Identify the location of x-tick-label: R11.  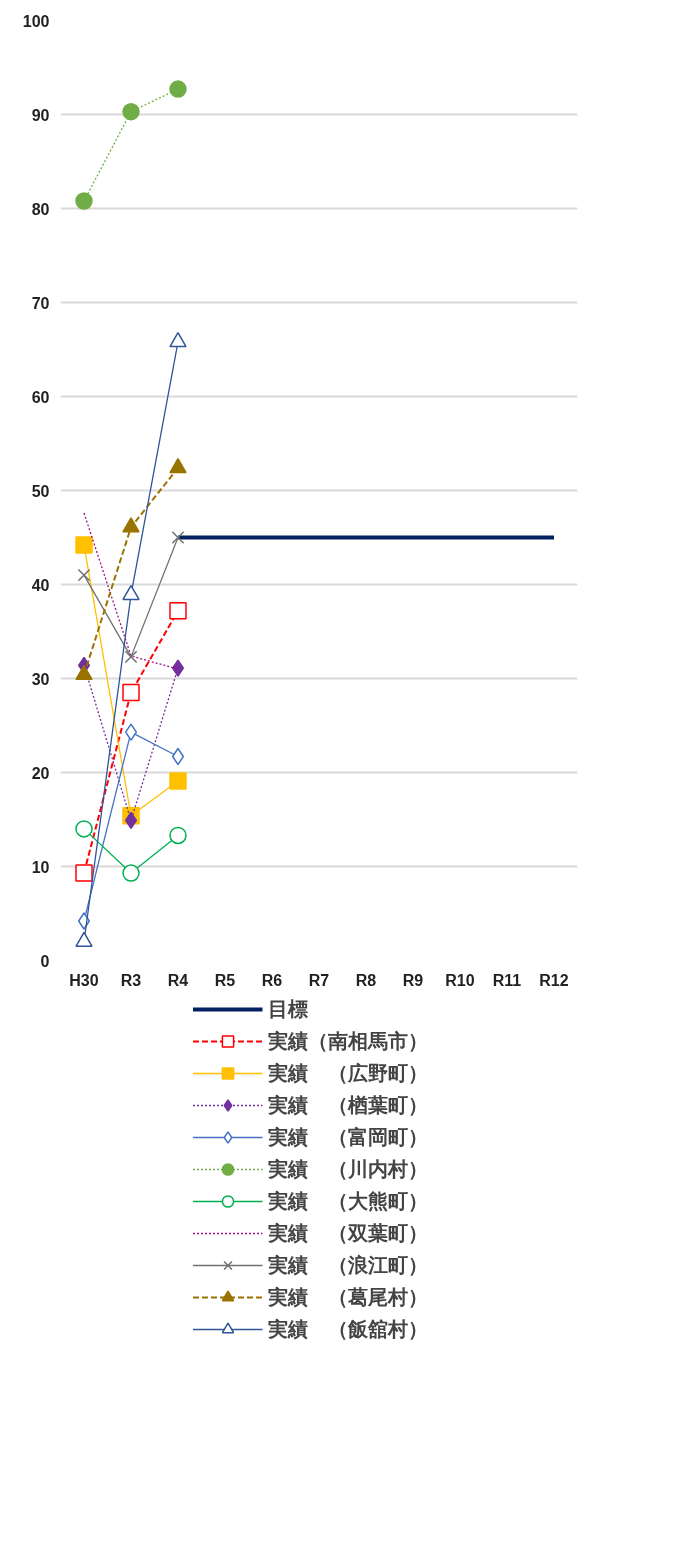
(507, 980).